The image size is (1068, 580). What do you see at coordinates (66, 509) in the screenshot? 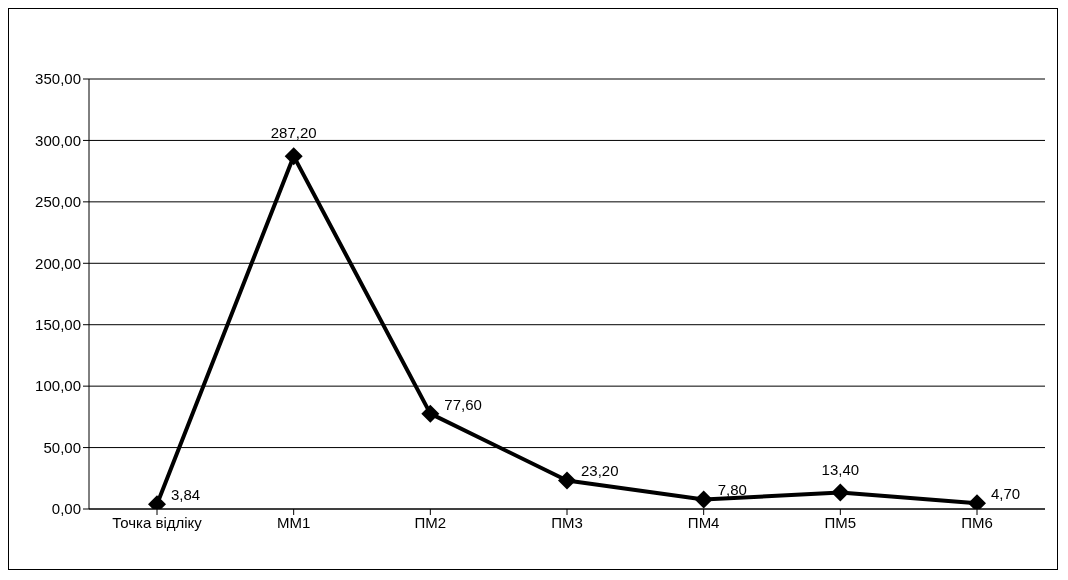
I see `y-tick-label: 0,00` at bounding box center [66, 509].